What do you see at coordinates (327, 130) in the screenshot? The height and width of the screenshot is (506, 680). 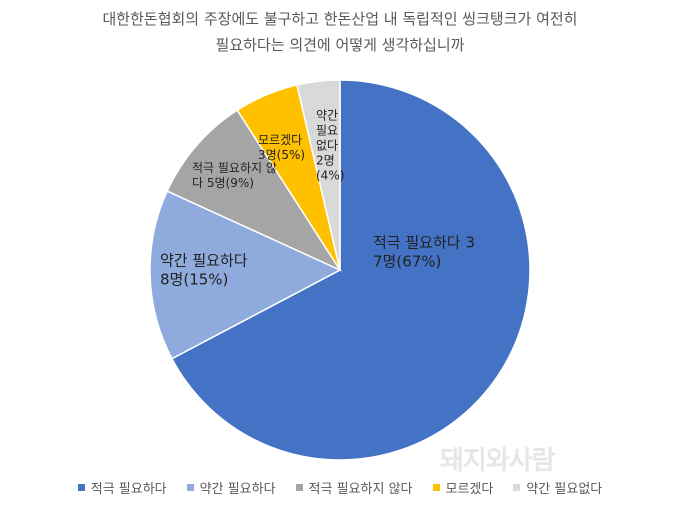 I see `data-label-category: 약간 필요없다` at bounding box center [327, 130].